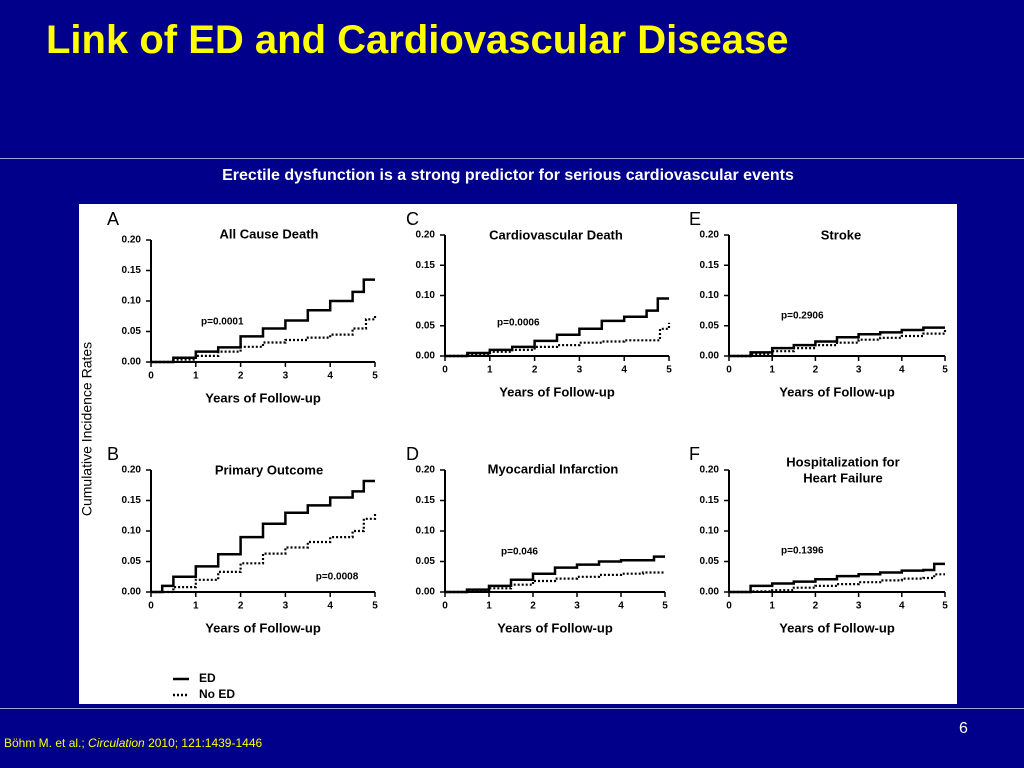  I want to click on title-divider, so click(512, 158).